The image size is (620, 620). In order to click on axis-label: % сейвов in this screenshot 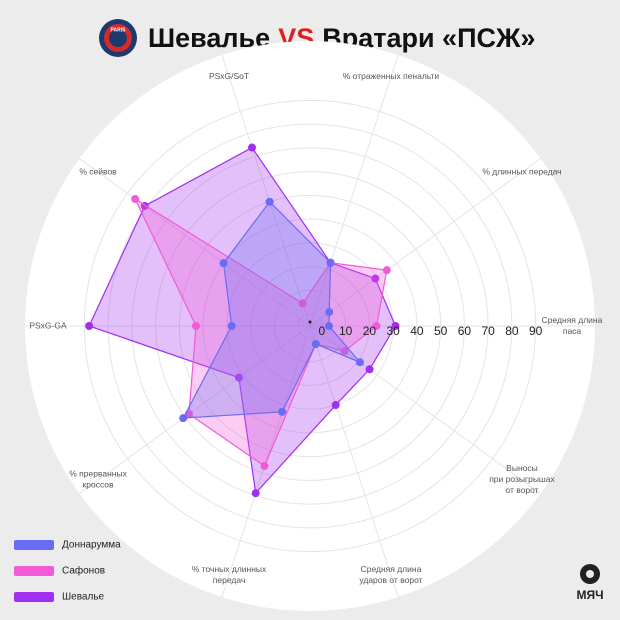, I will do `click(98, 171)`.